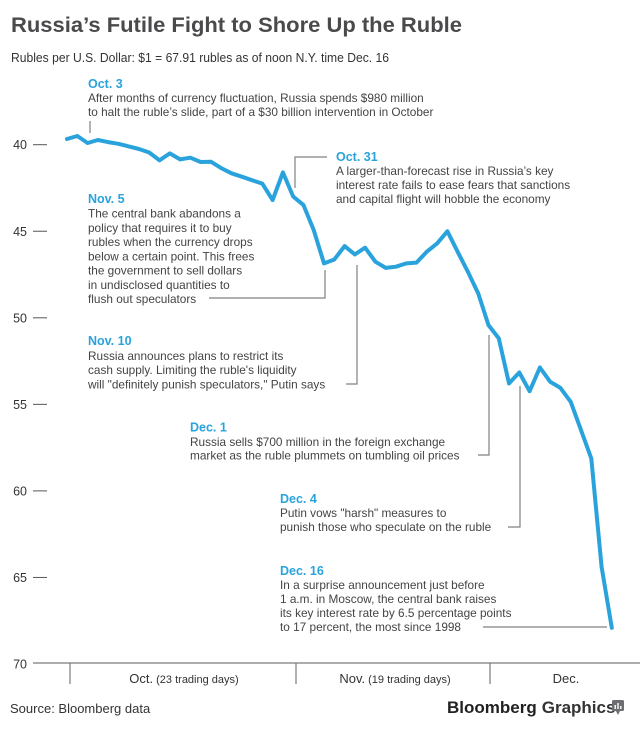 The image size is (640, 730). Describe the element at coordinates (394, 678) in the screenshot. I see `x-tick-label-nov: Nov. (19 trading days)` at that location.